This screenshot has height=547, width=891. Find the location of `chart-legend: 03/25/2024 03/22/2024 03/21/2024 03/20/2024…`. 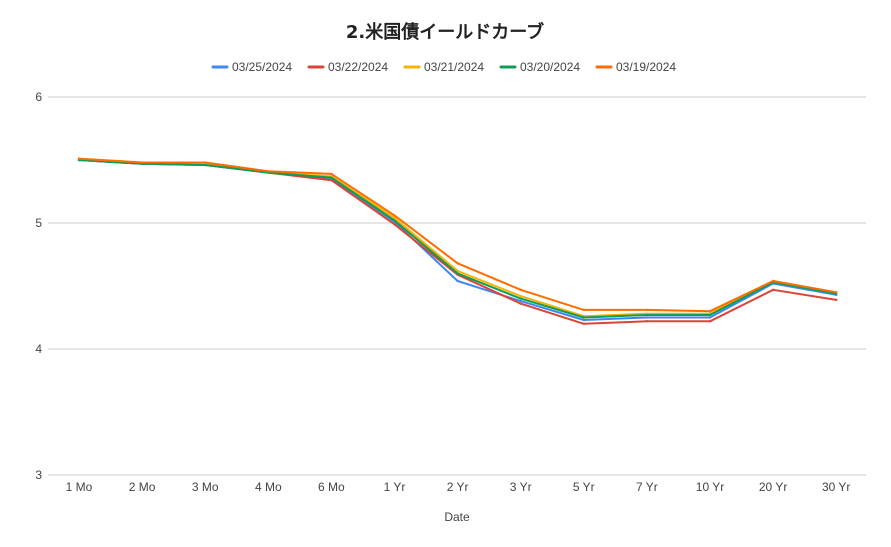

chart-legend: 03/25/2024 03/22/2024 03/21/2024 03/20/2024… is located at coordinates (443, 67).